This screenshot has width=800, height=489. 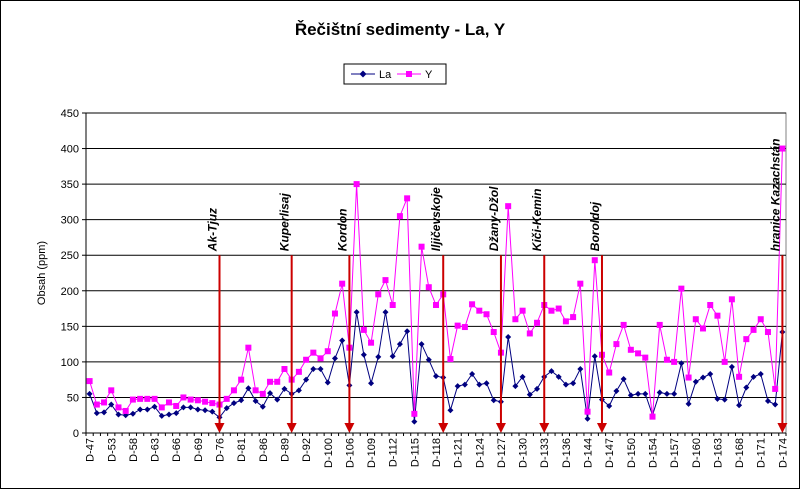 What do you see at coordinates (70, 221) in the screenshot?
I see `y-tick-label: 300` at bounding box center [70, 221].